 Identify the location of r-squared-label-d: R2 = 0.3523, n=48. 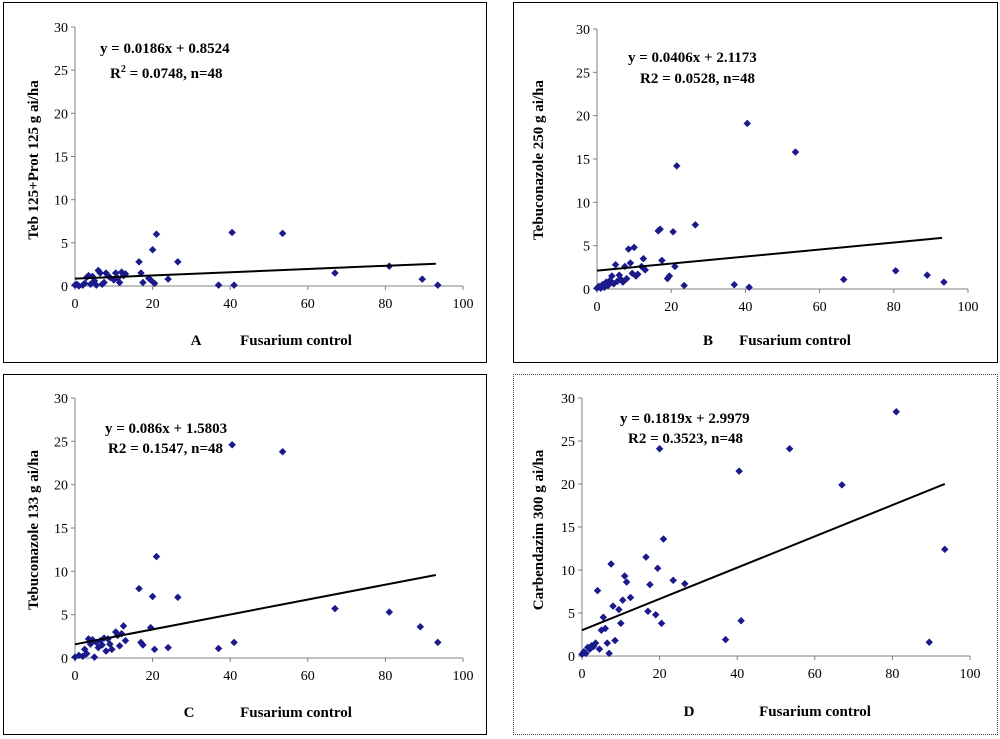
(685, 439).